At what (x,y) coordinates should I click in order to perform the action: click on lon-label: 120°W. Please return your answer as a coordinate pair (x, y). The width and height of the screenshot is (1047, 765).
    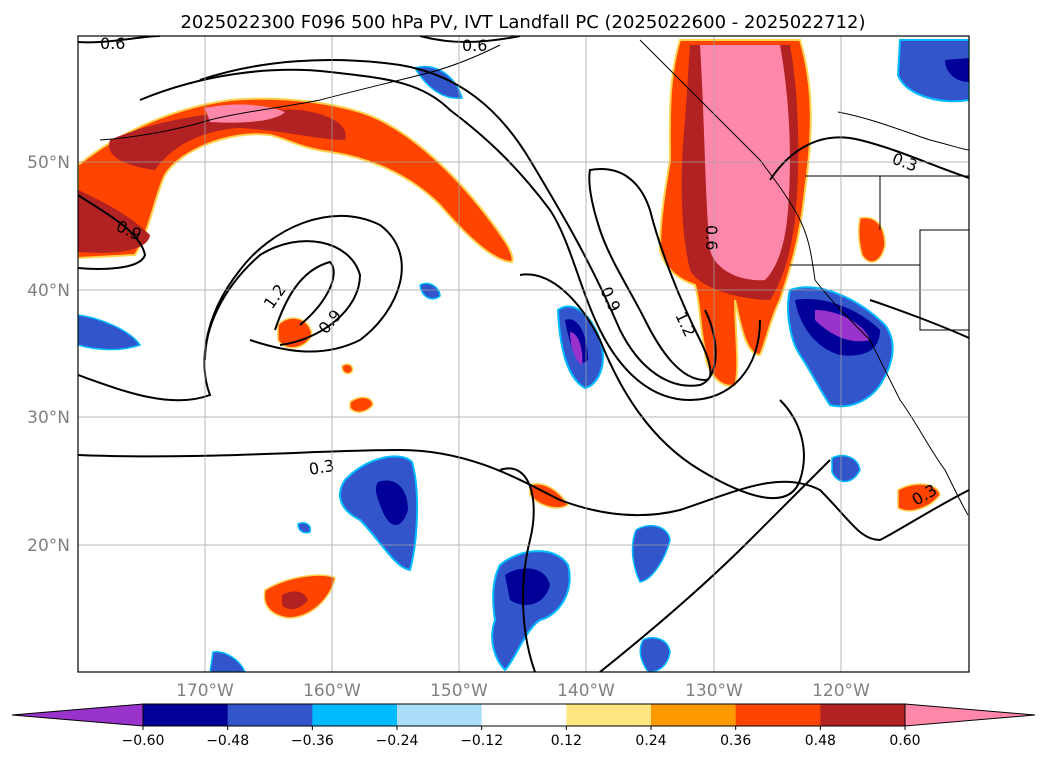
    Looking at the image, I should click on (841, 691).